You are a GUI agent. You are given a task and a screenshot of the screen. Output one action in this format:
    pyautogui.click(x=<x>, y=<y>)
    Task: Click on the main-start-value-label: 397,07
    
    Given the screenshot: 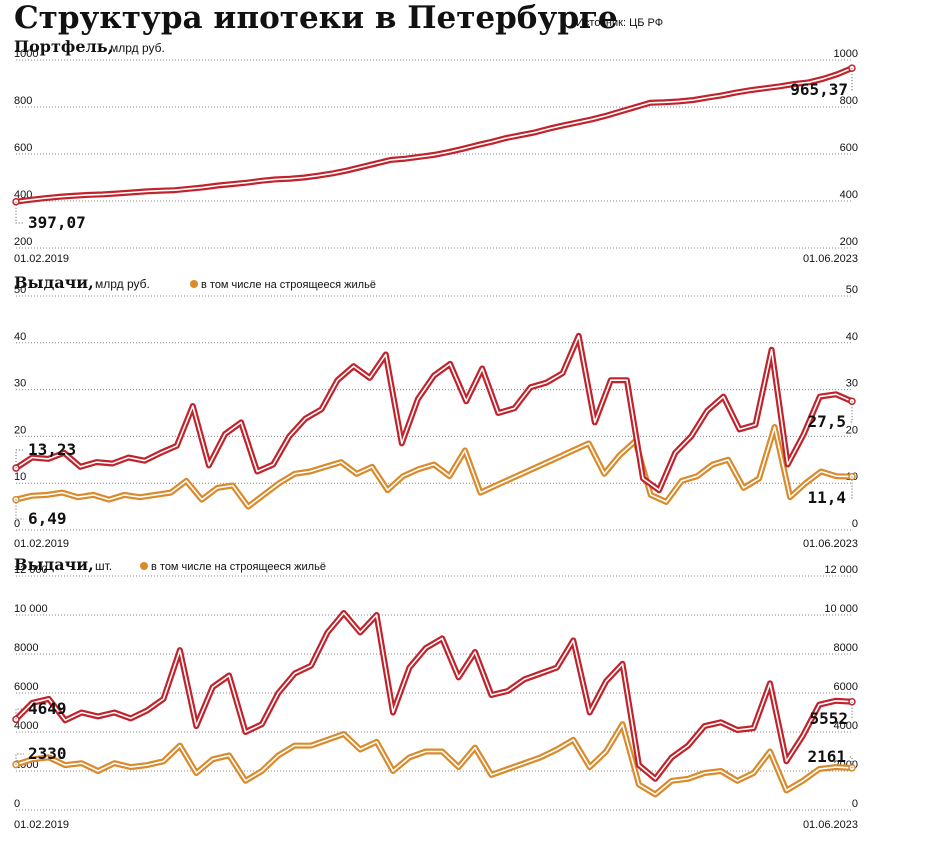 What is the action you would take?
    pyautogui.click(x=57, y=222)
    